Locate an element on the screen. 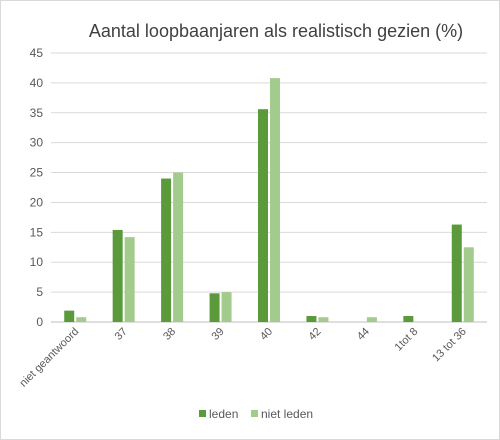 The height and width of the screenshot is (440, 500). y-tick-label: 35 is located at coordinates (37, 113).